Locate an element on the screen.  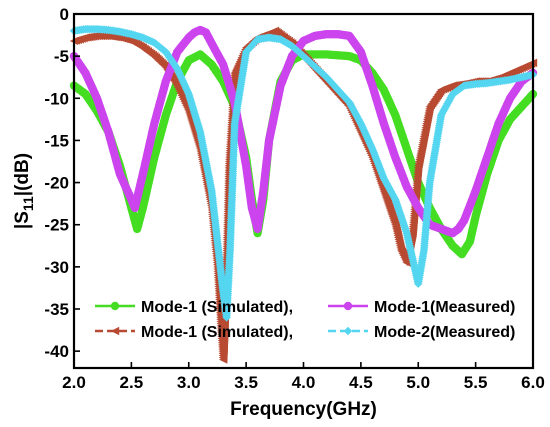
legend-item-mode1-simulated-brown: Mode-1 (Simulated), is located at coordinates (194, 332).